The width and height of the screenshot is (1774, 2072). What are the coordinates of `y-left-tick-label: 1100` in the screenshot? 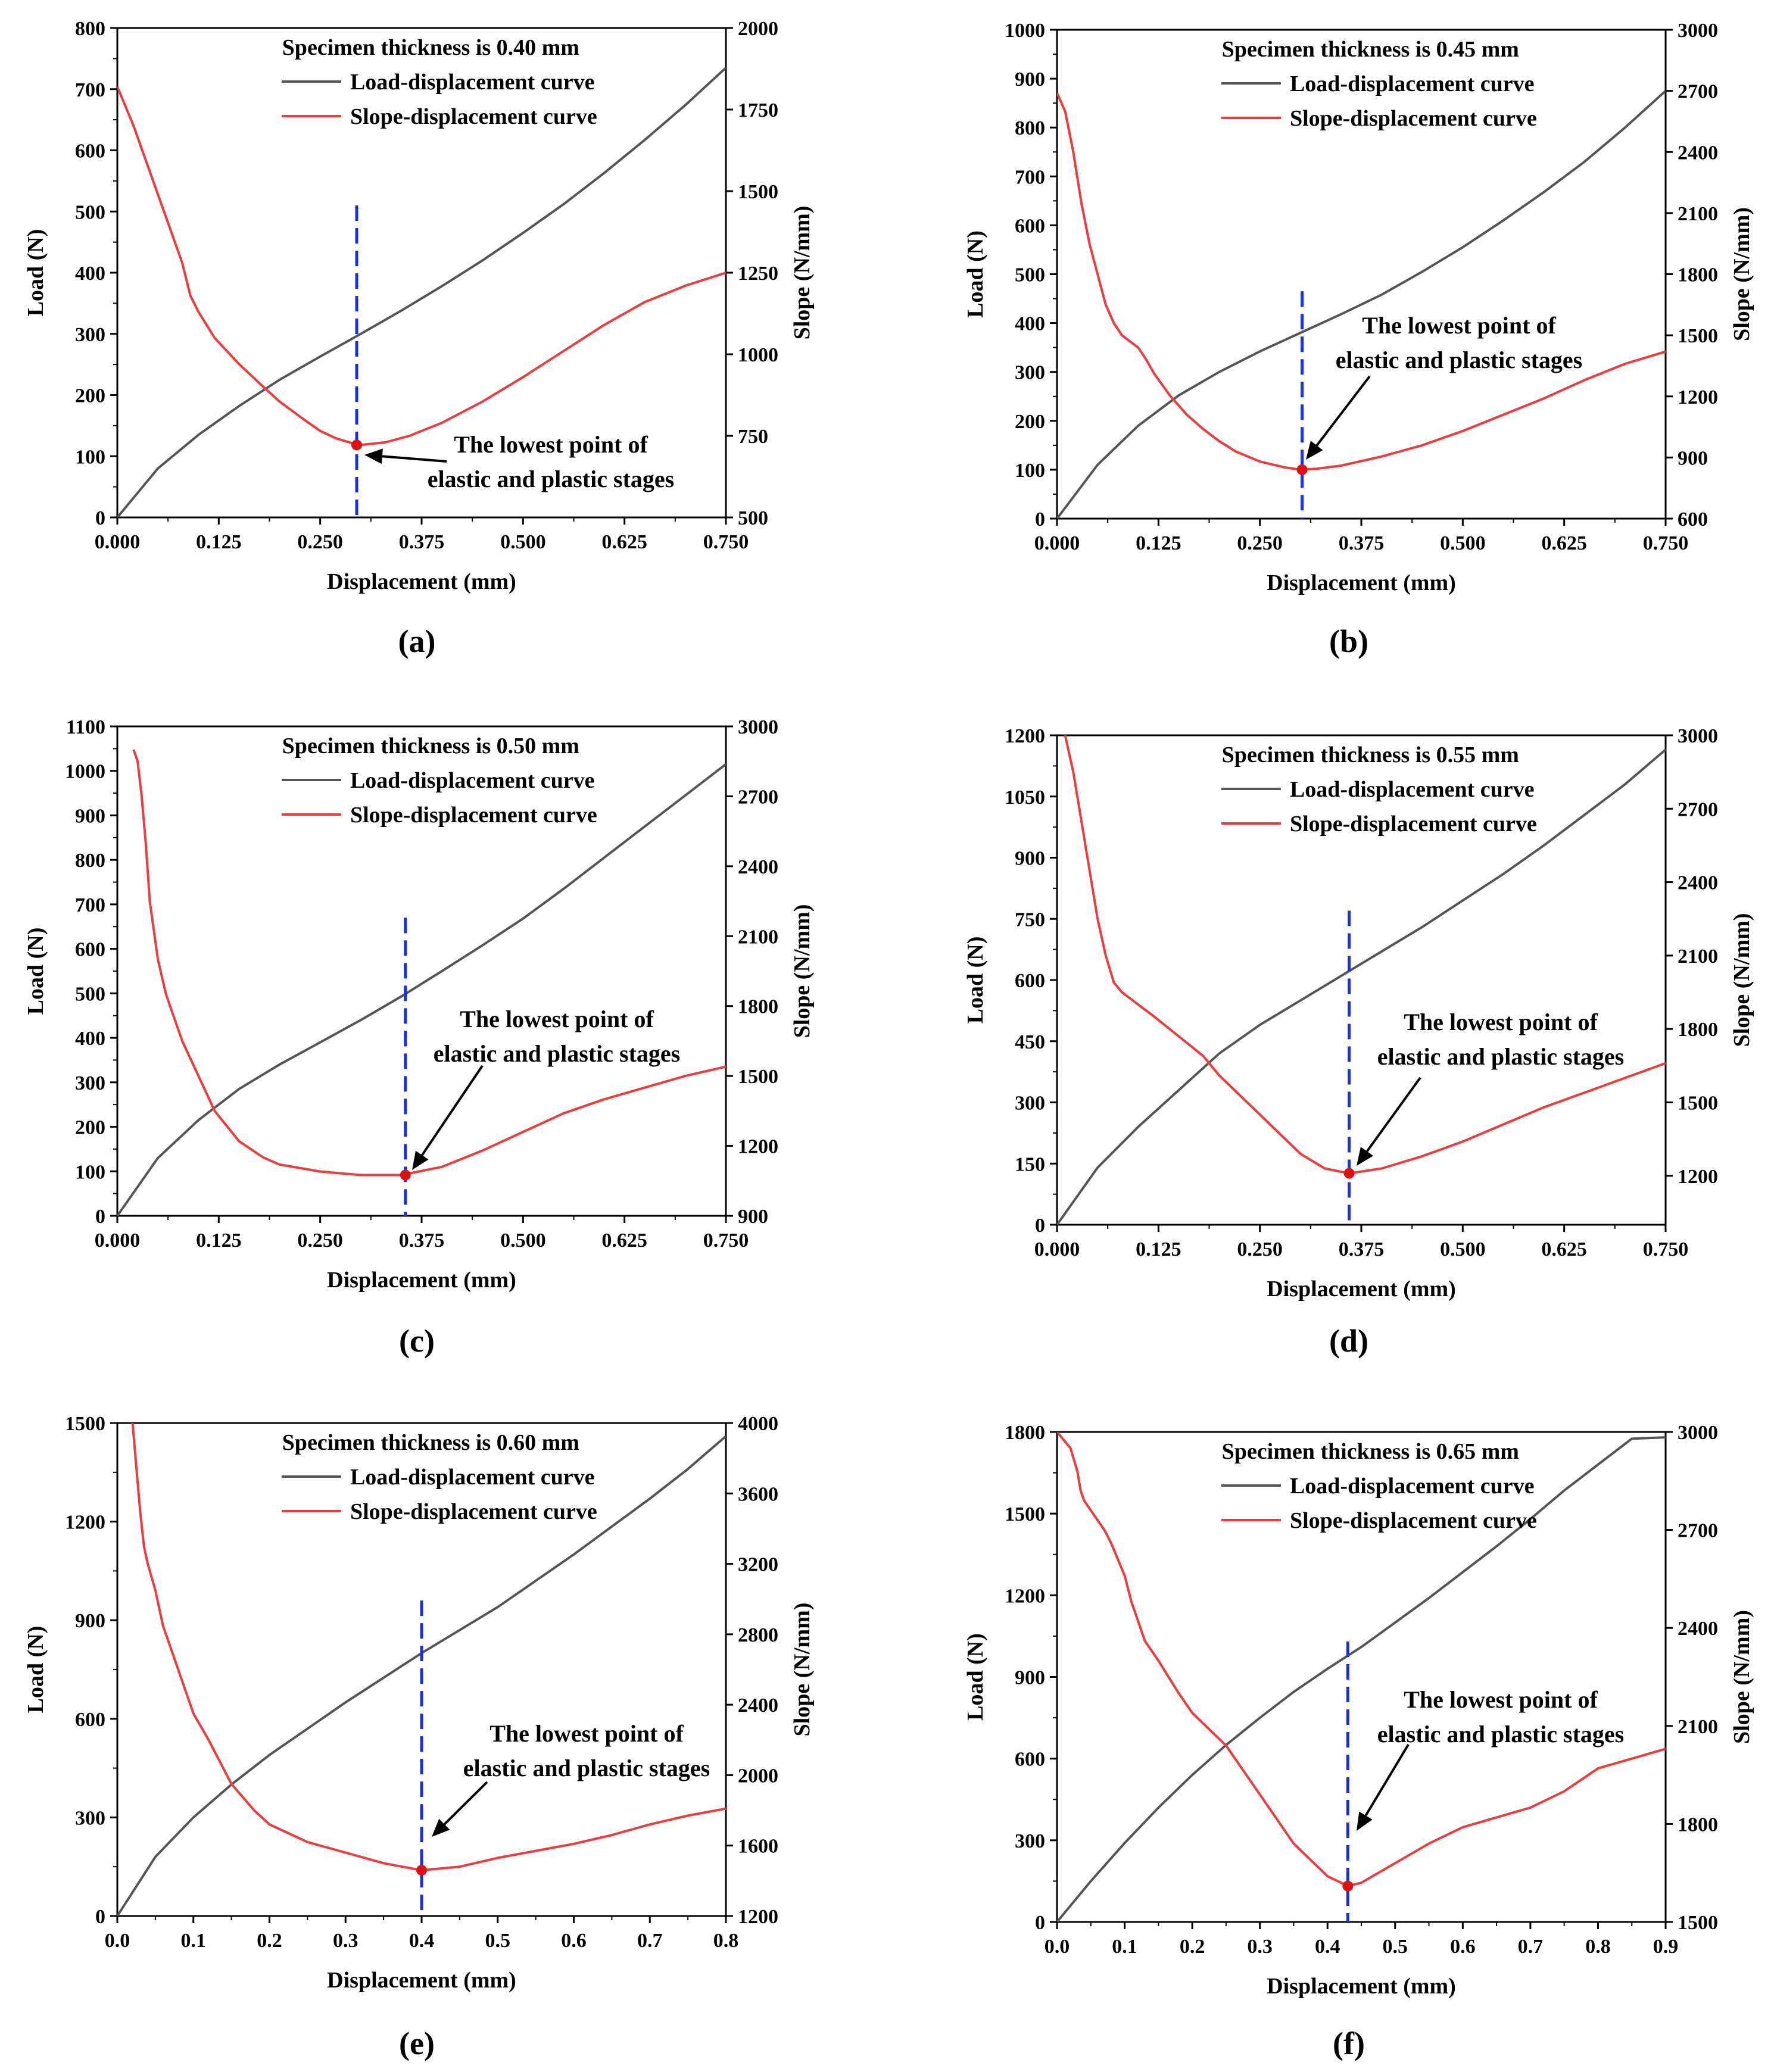 It's located at (86, 727).